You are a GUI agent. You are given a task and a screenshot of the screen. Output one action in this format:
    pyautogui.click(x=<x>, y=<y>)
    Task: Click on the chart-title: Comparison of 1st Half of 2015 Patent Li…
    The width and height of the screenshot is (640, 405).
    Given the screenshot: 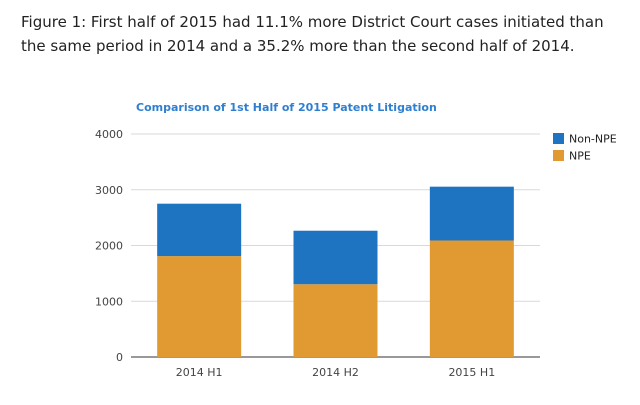 What is the action you would take?
    pyautogui.click(x=286, y=107)
    